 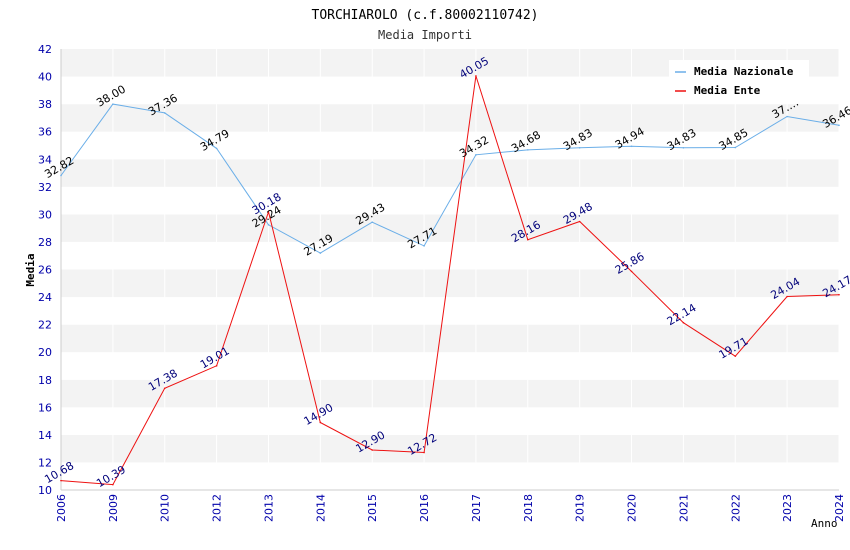 What do you see at coordinates (45, 187) in the screenshot?
I see `y-tick-label: 32` at bounding box center [45, 187].